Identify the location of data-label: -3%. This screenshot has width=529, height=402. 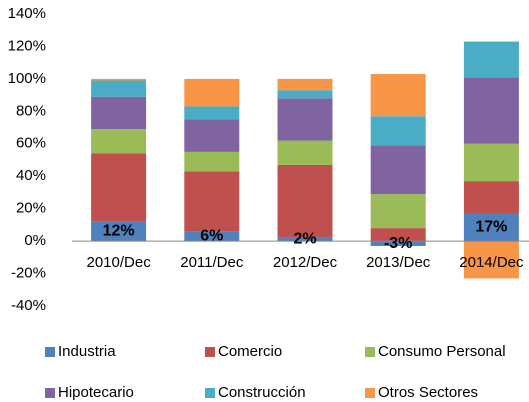
(398, 243).